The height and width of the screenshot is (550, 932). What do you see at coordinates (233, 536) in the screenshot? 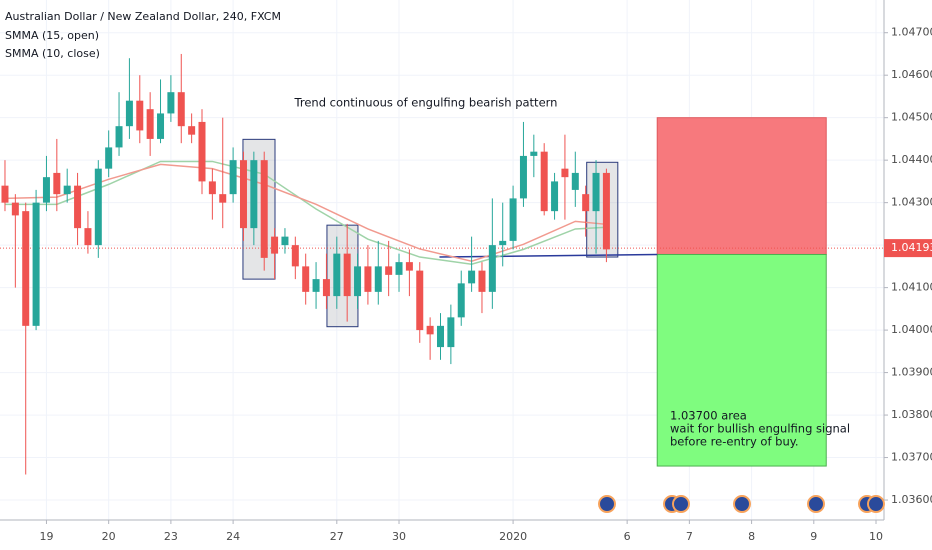
I see `x-tick-label: 24` at bounding box center [233, 536].